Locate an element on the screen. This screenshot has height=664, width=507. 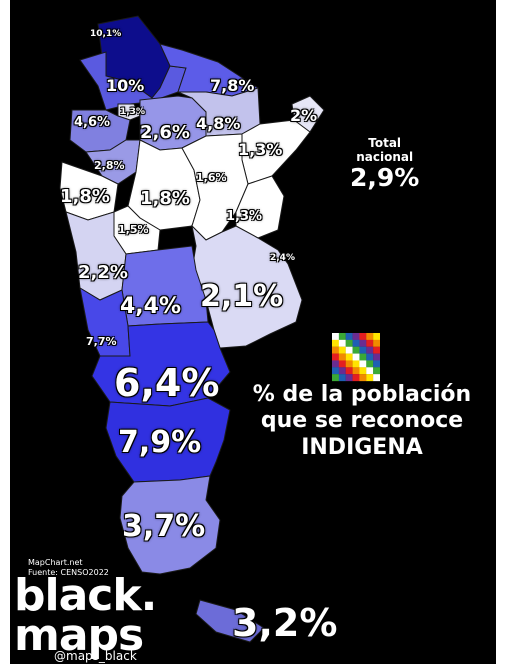
label-corrientes: 1,3% is located at coordinates (260, 149).